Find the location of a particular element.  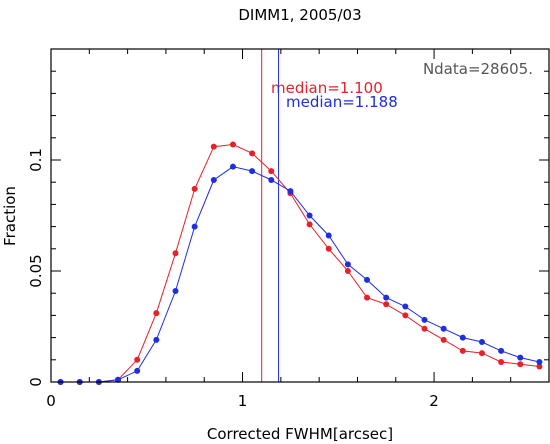

x-tick-label: 2 is located at coordinates (434, 401).